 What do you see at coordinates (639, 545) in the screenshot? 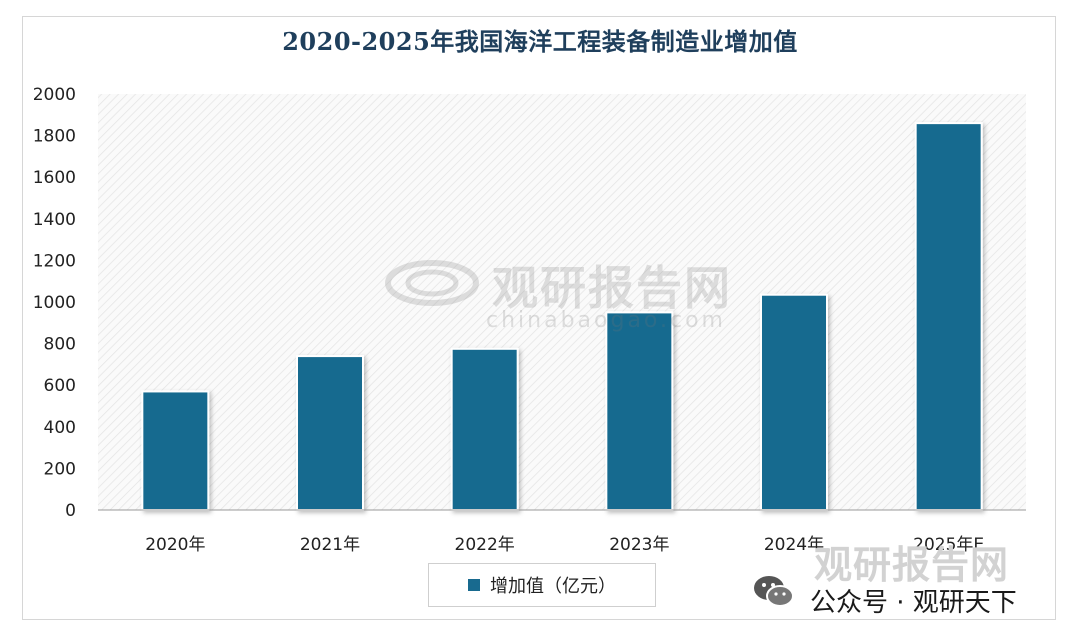
I see `x-tick-label: 2023年` at bounding box center [639, 545].